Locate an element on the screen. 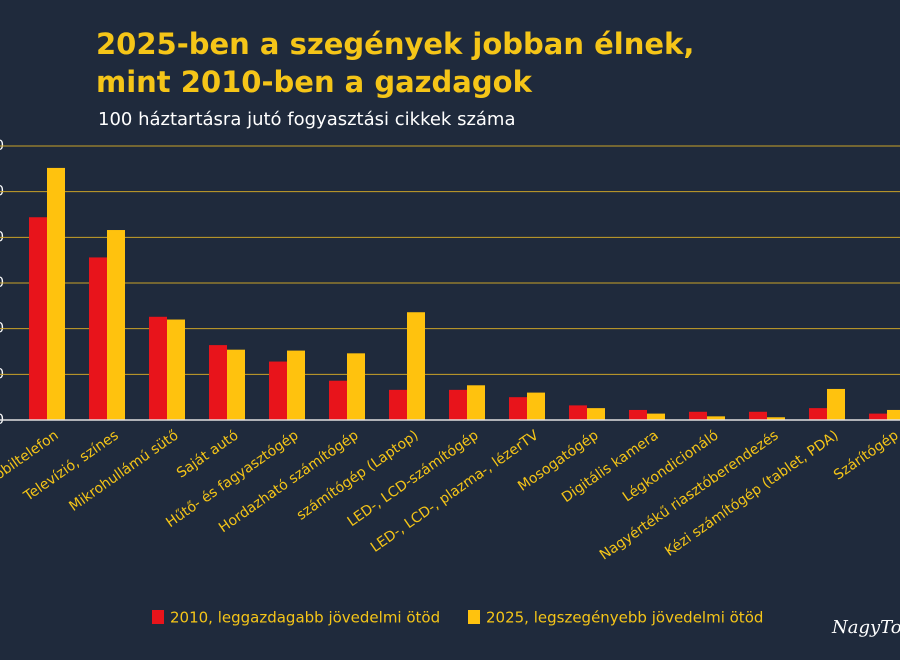 The image size is (900, 660). chart-title: 2025-ben a szegények jobban élnek, is located at coordinates (395, 44).